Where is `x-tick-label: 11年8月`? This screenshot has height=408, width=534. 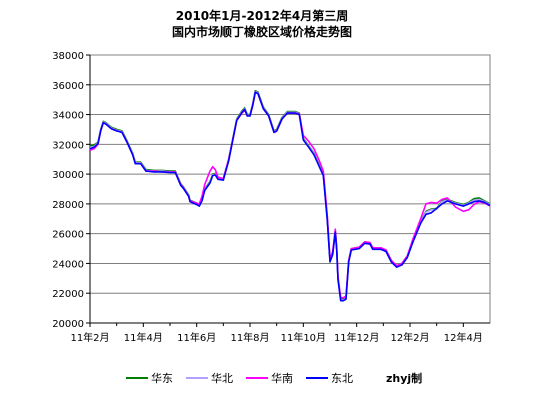 x-tick-label: 11年8月 is located at coordinates (249, 337).